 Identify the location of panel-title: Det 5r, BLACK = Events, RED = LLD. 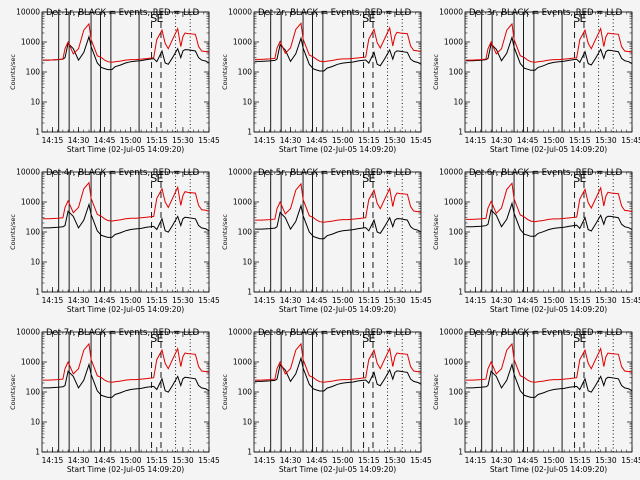
(335, 173).